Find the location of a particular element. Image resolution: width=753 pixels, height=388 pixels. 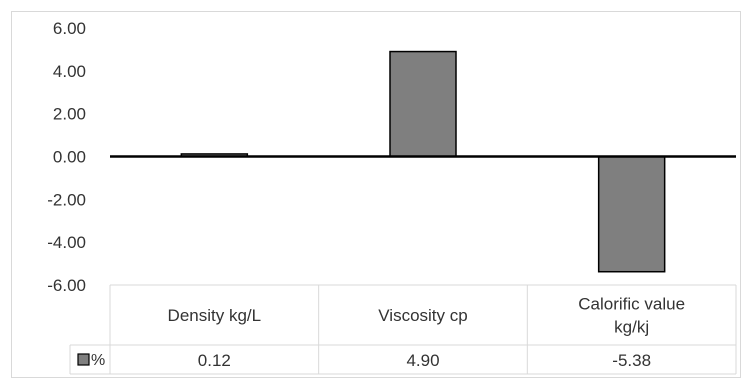

data-table-value: 0.12 is located at coordinates (214, 360).